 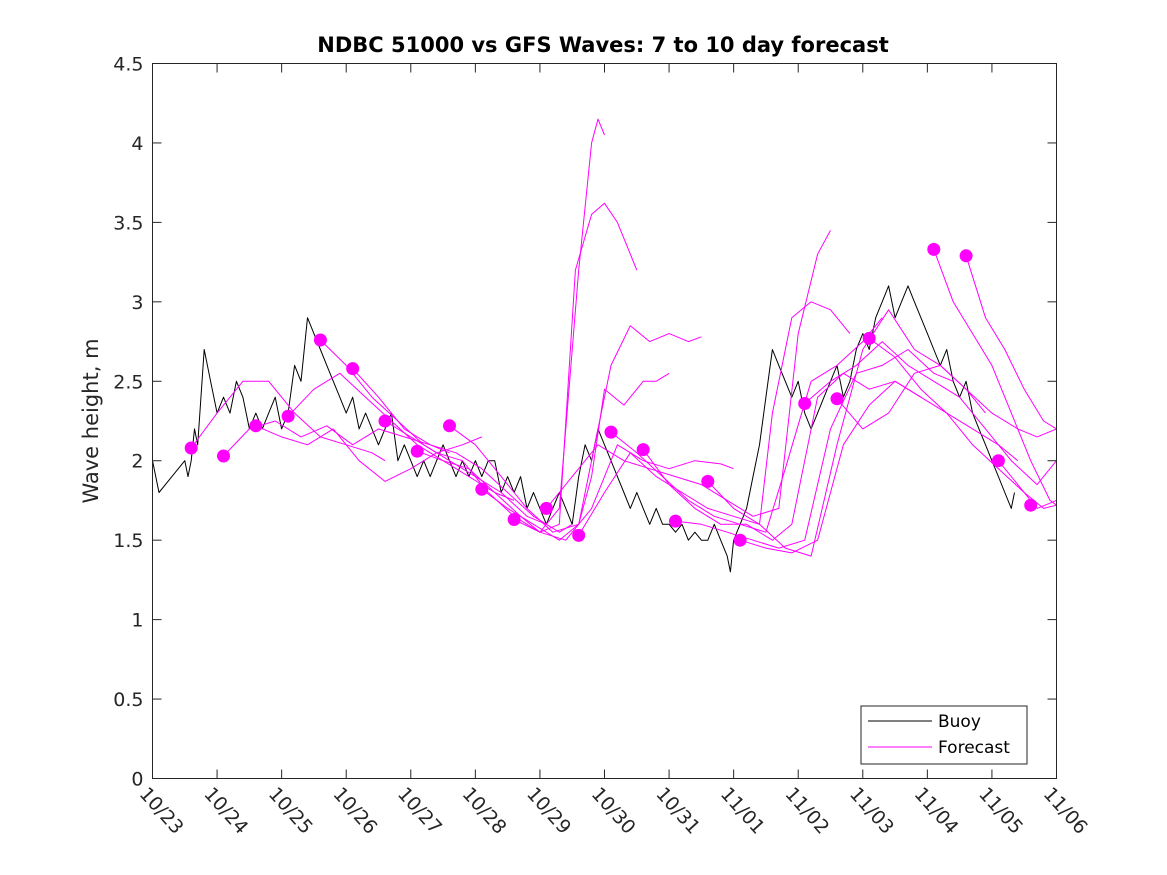 I want to click on legend-buoy-label: Buoy, so click(x=959, y=722).